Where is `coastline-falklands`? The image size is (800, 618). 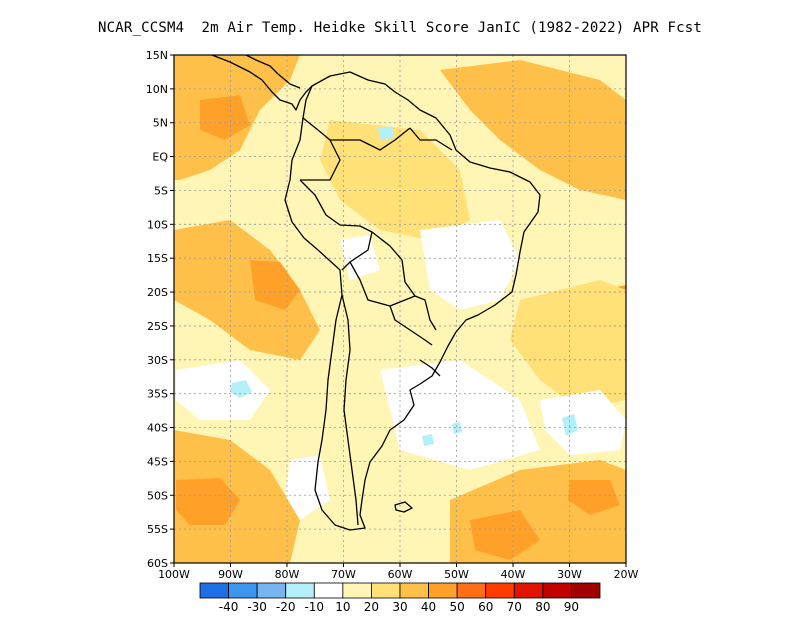 coastline-falklands is located at coordinates (403, 507).